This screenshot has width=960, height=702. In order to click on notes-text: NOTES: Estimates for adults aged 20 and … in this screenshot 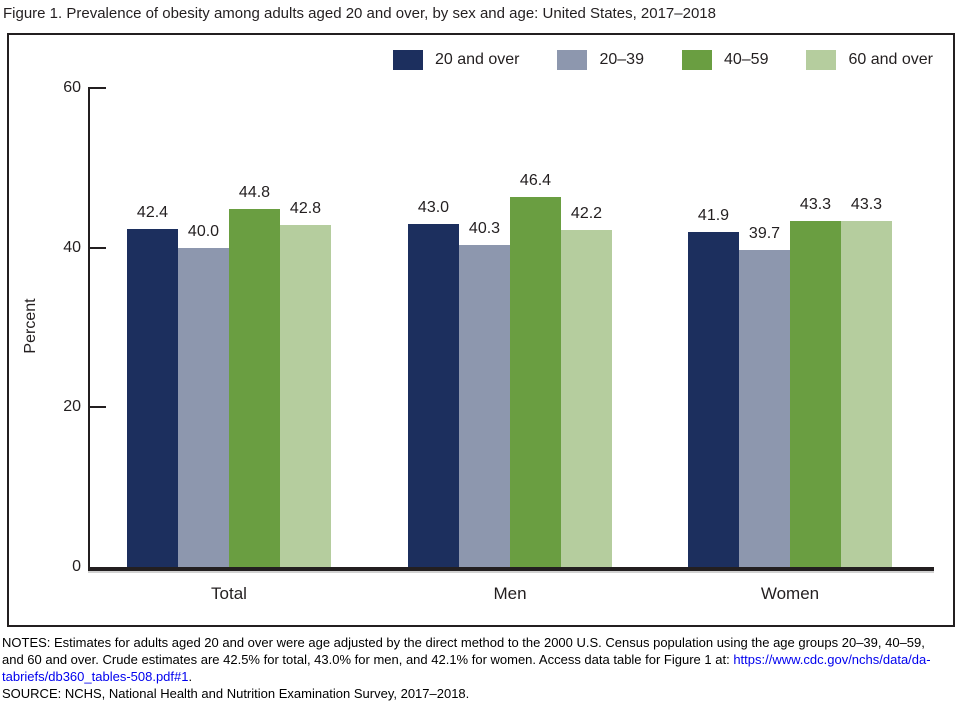, I will do `click(463, 642)`.